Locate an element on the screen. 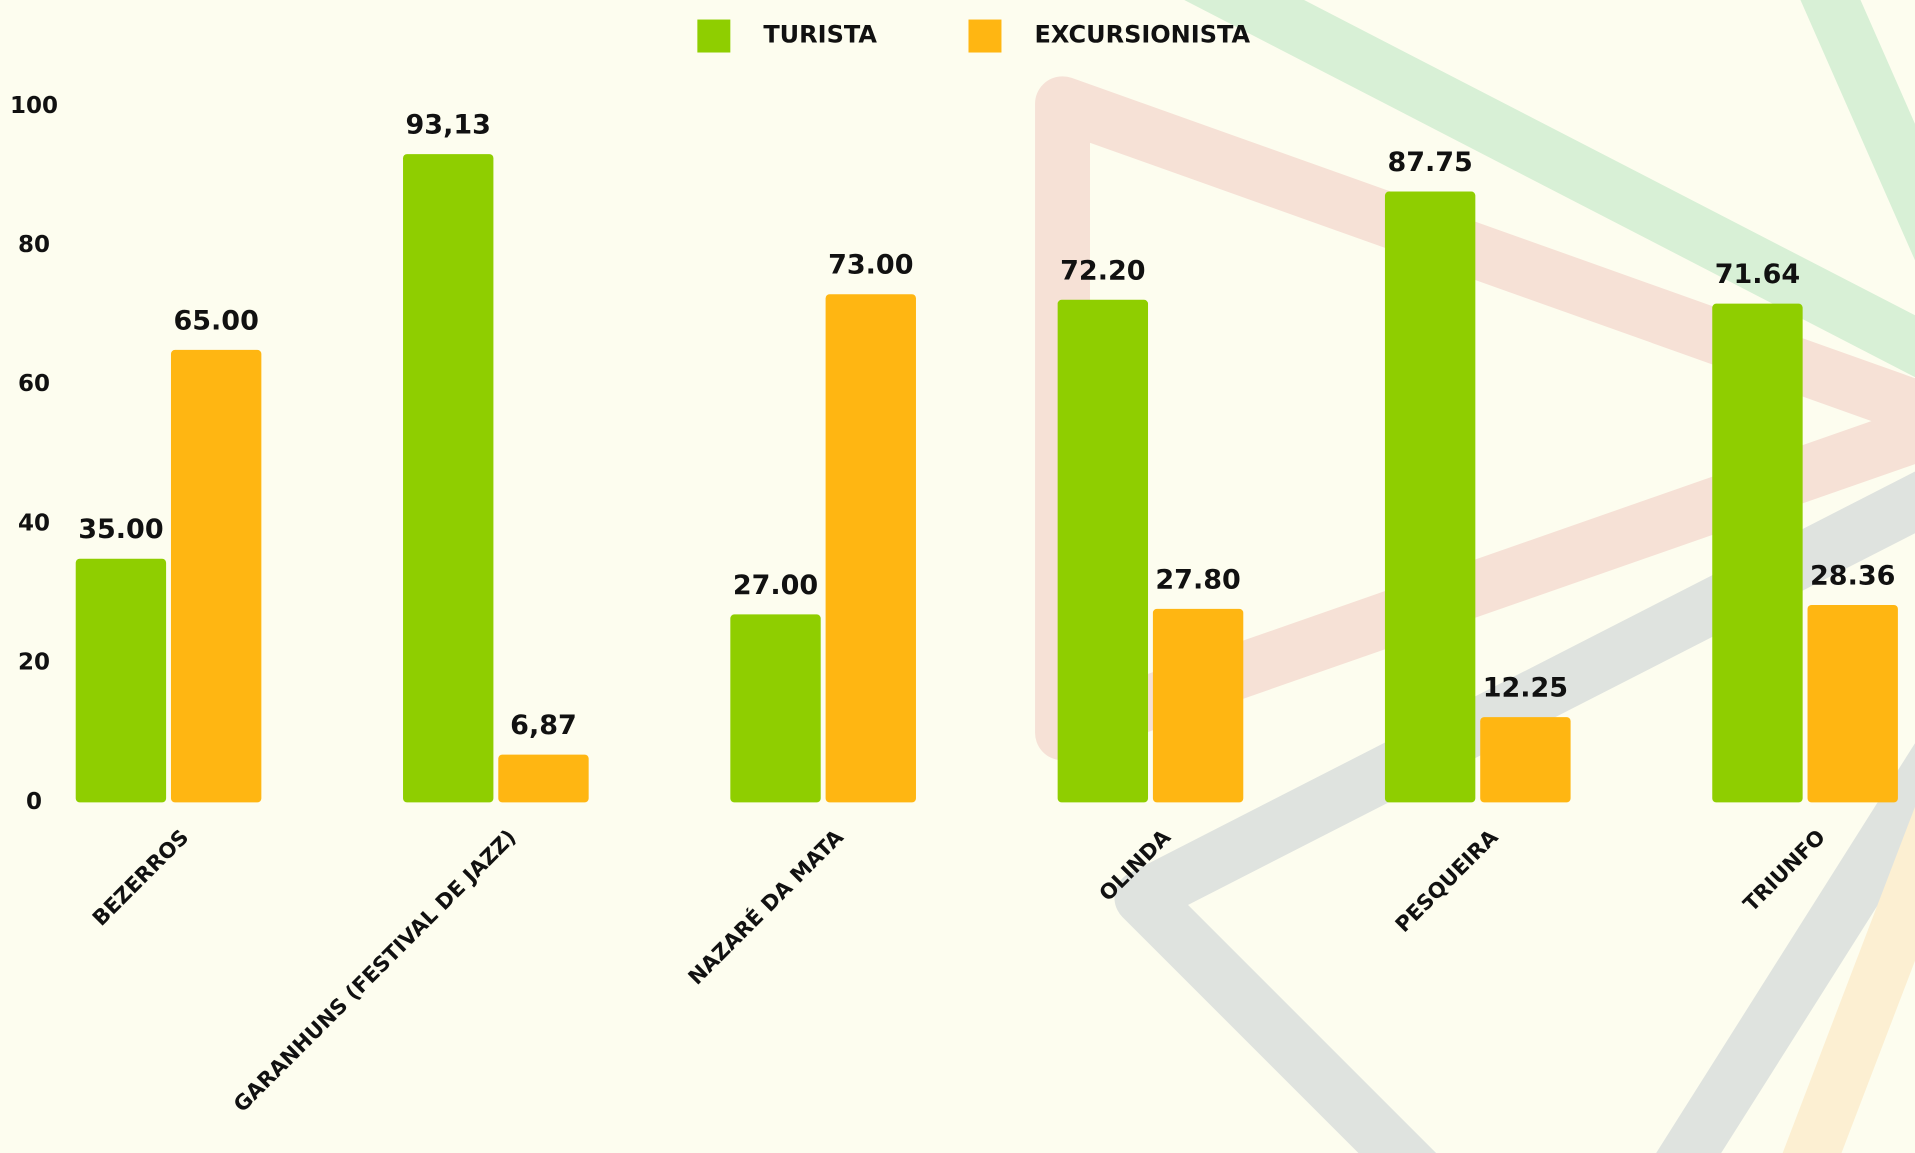 The image size is (1915, 1153). y-tick-label: 40 is located at coordinates (34, 523).